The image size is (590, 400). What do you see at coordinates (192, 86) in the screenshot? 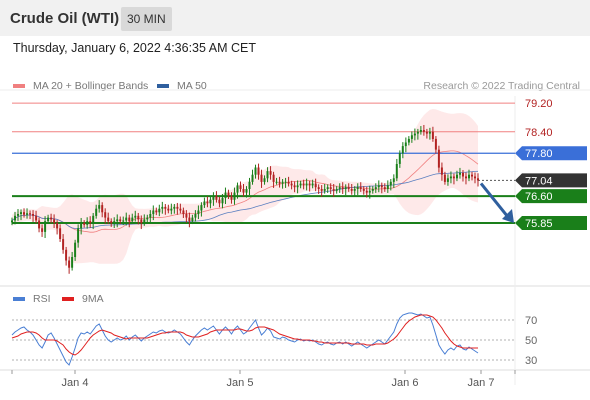
I see `legend-ma50-label: MA 50` at bounding box center [192, 86].